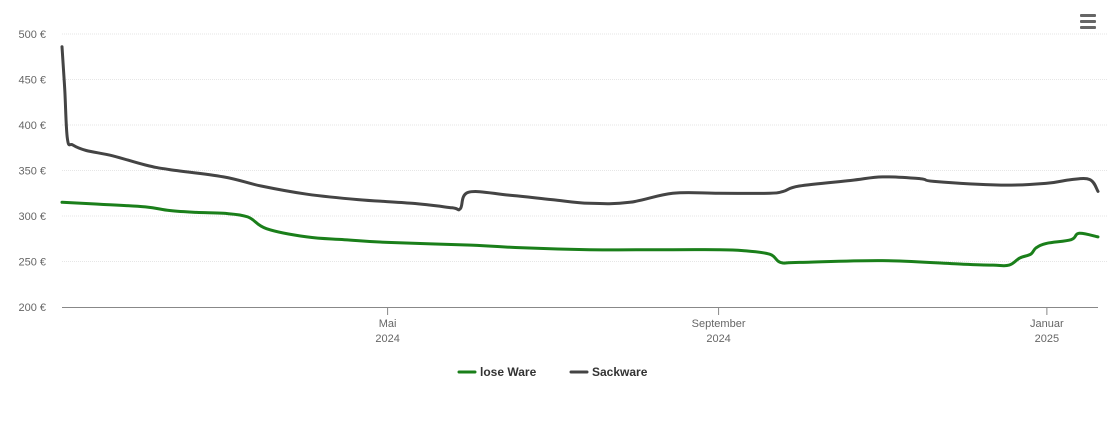 This screenshot has height=422, width=1110. What do you see at coordinates (32, 217) in the screenshot?
I see `y-tick-label: 300 €` at bounding box center [32, 217].